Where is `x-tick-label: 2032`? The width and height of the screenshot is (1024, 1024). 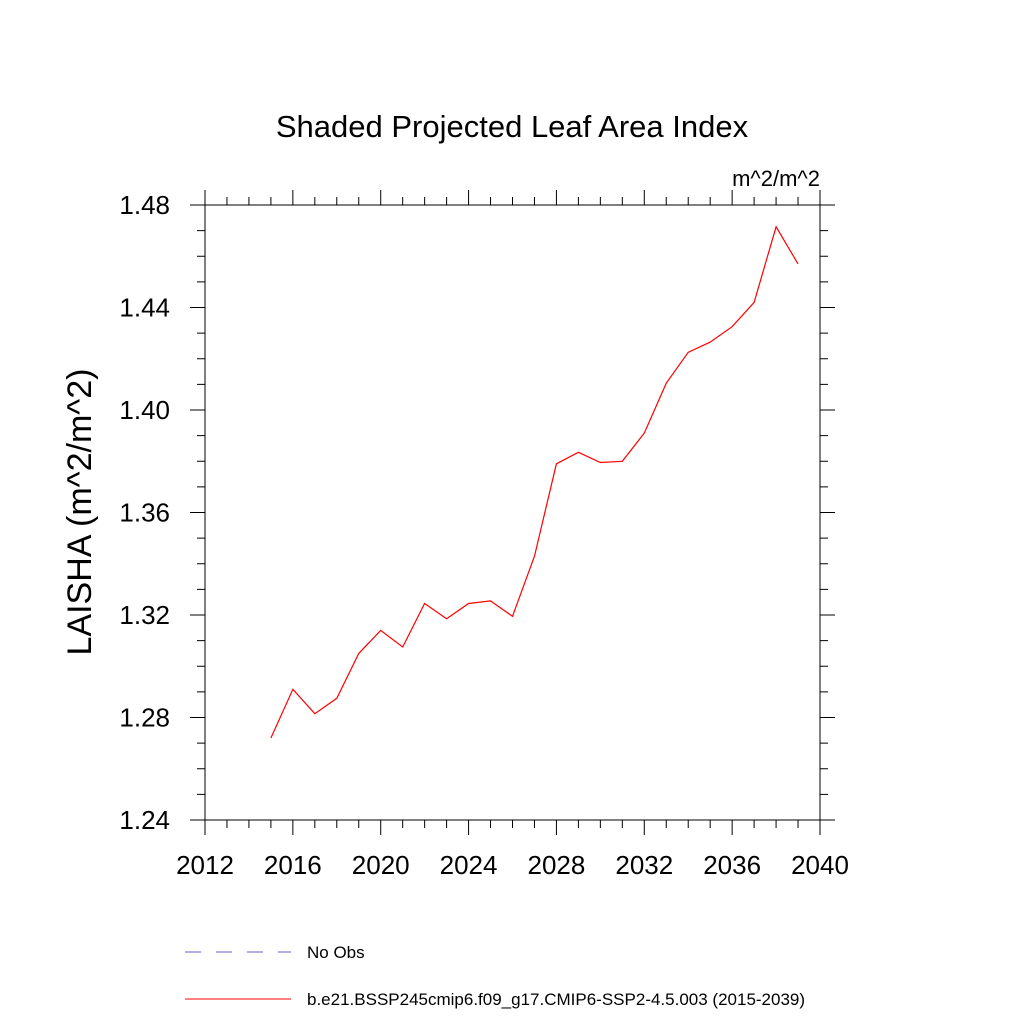 x-tick-label: 2032 is located at coordinates (644, 865).